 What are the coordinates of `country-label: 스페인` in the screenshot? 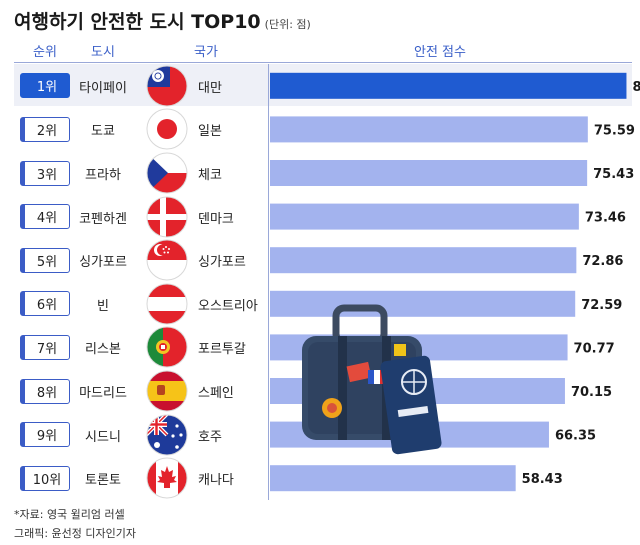 It's located at (216, 393).